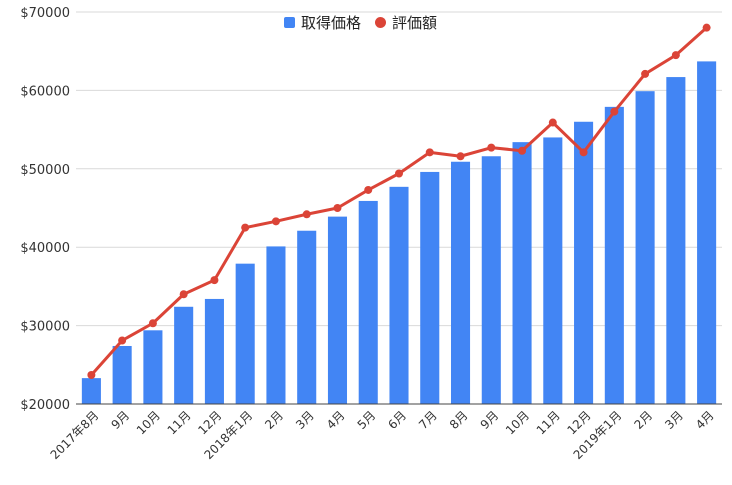 Image resolution: width=732 pixels, height=485 pixels. I want to click on y-tick-label: $60000, so click(45, 91).